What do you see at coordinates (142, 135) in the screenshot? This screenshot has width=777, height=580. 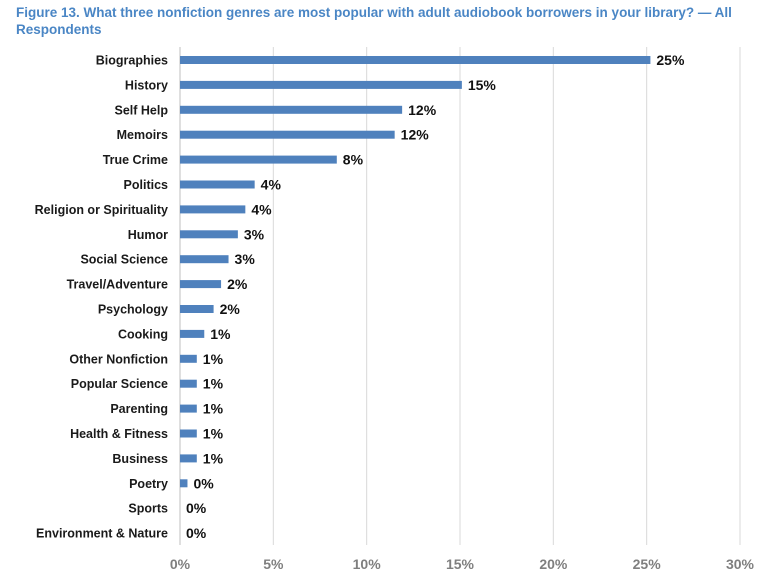 I see `category-label: Memoirs` at bounding box center [142, 135].